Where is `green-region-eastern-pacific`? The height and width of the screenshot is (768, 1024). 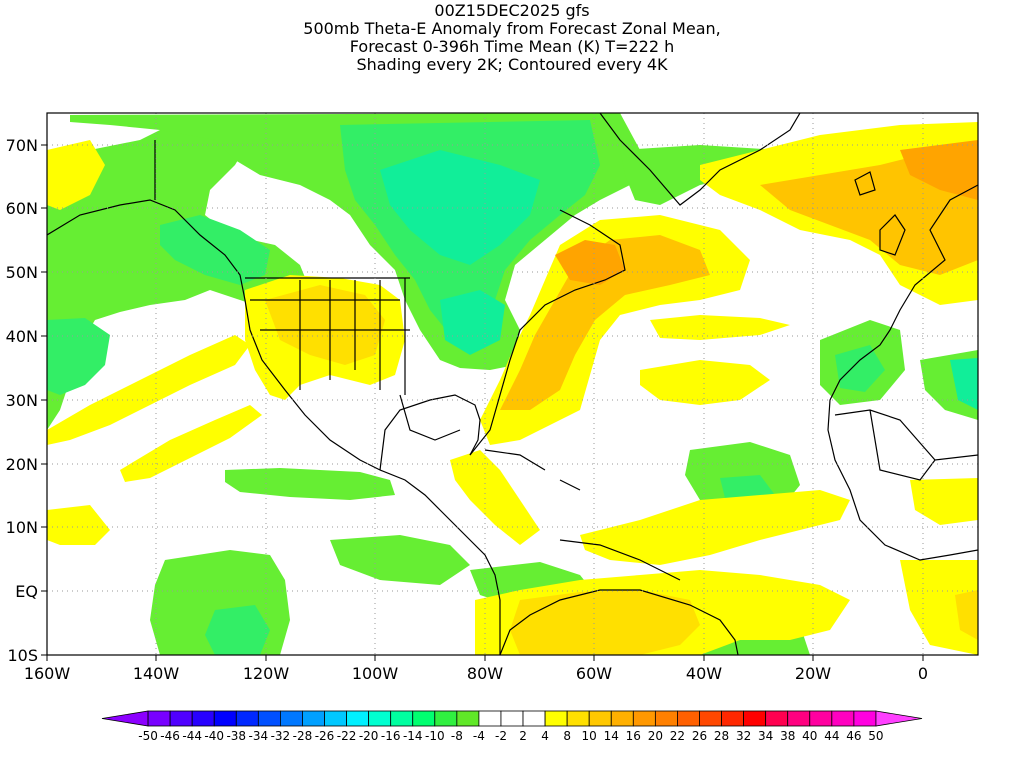 green-region-eastern-pacific is located at coordinates (310, 484).